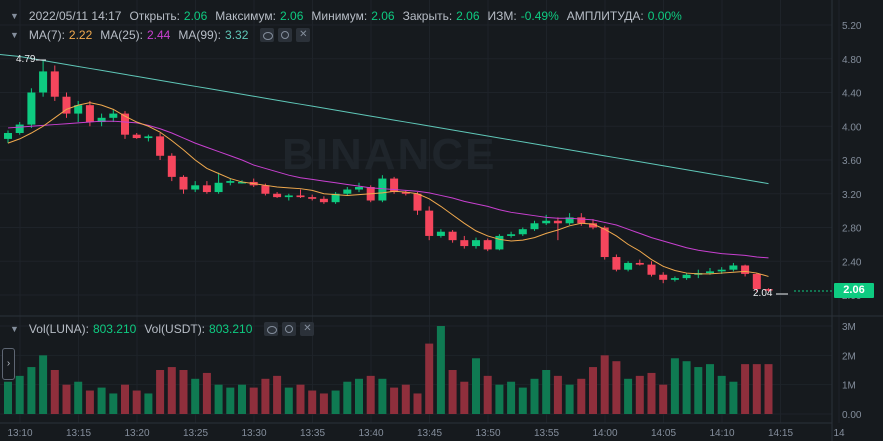  What do you see at coordinates (852, 161) in the screenshot?
I see `price-tick-label: 3.60` at bounding box center [852, 161].